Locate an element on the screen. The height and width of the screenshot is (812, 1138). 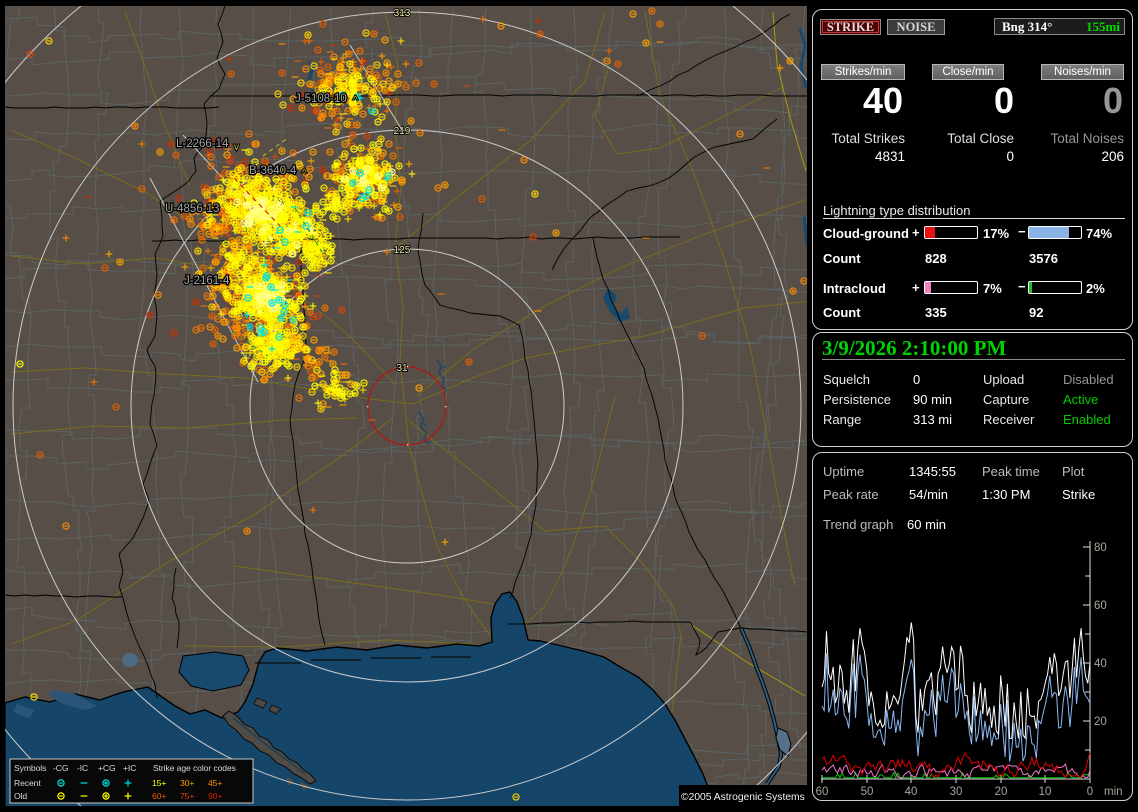
svg-text: 80 is located at coordinates (1100, 548).